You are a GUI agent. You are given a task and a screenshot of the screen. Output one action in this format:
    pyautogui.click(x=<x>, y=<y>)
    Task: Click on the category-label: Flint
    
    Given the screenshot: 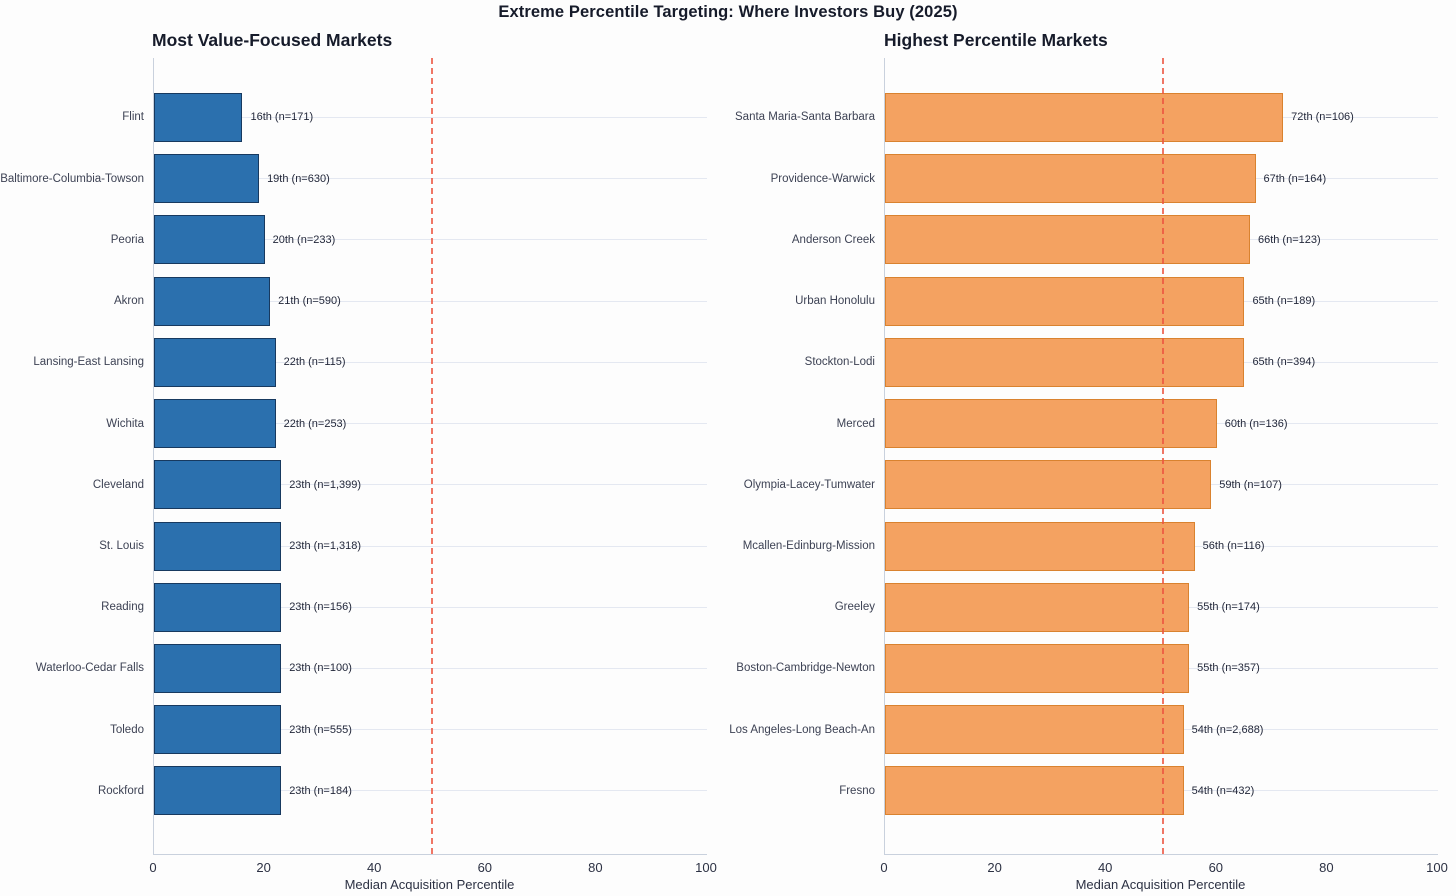 What is the action you would take?
    pyautogui.click(x=133, y=117)
    